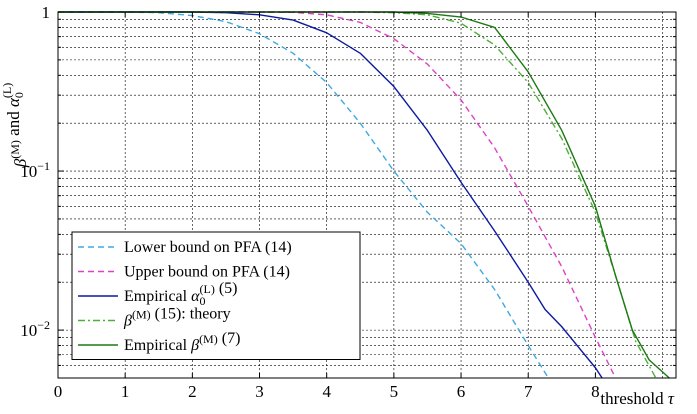  Describe the element at coordinates (394, 391) in the screenshot. I see `x-tick-label: 5` at that location.